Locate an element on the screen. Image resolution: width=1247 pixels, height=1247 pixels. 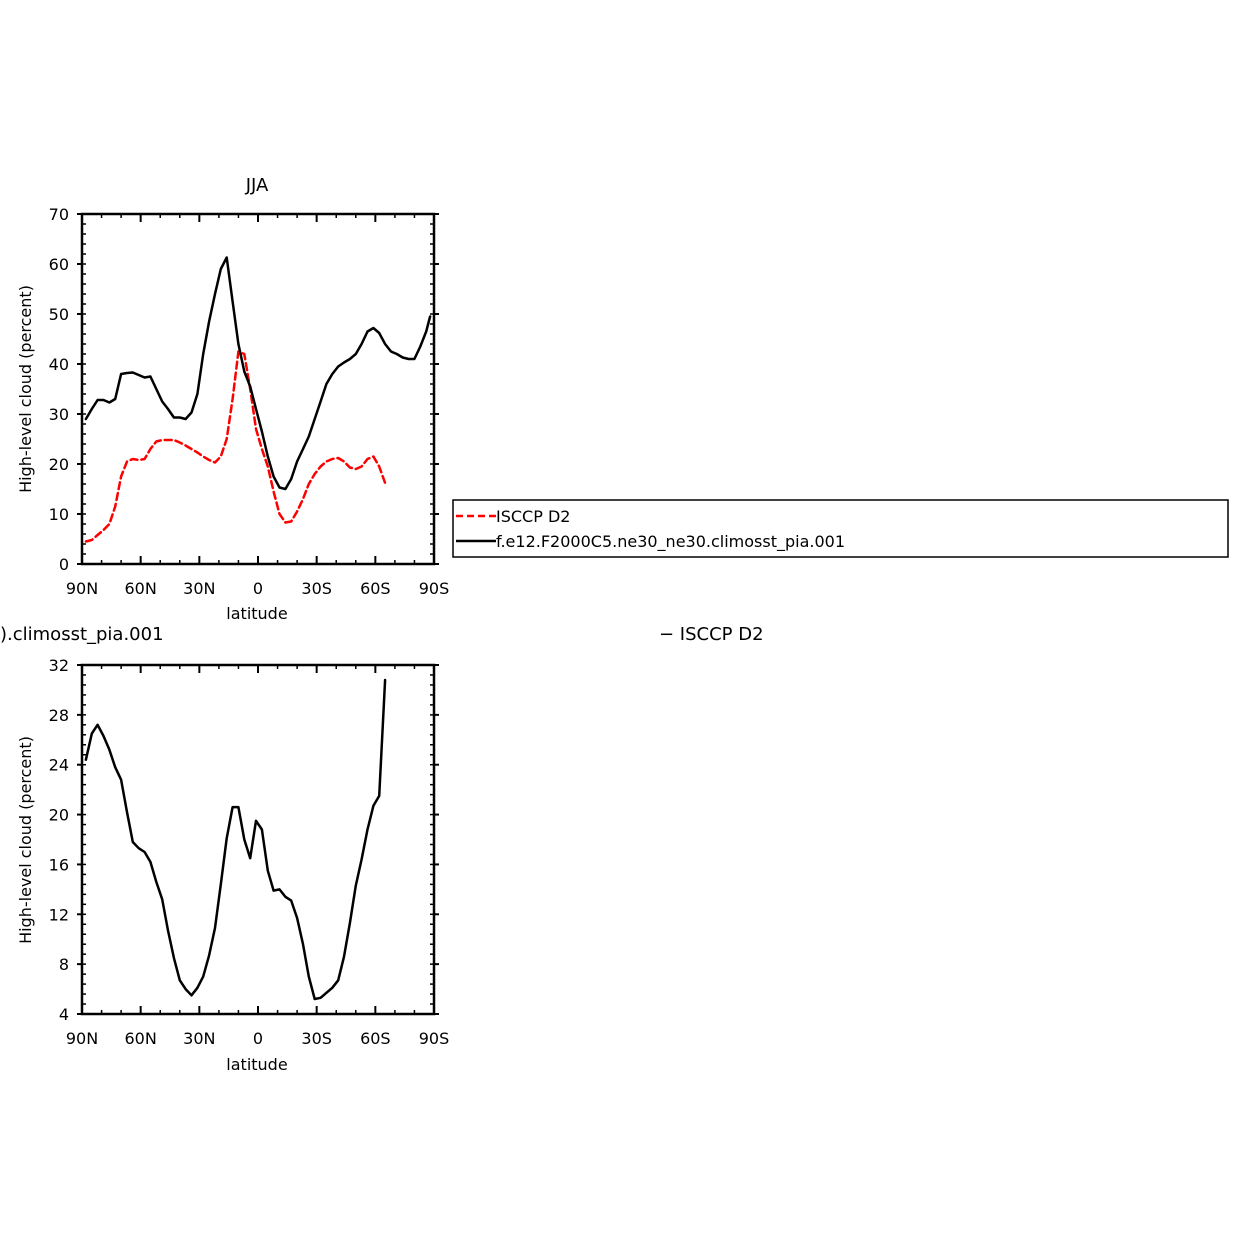
panel-top-ytick-label: 60 is located at coordinates (59, 264).